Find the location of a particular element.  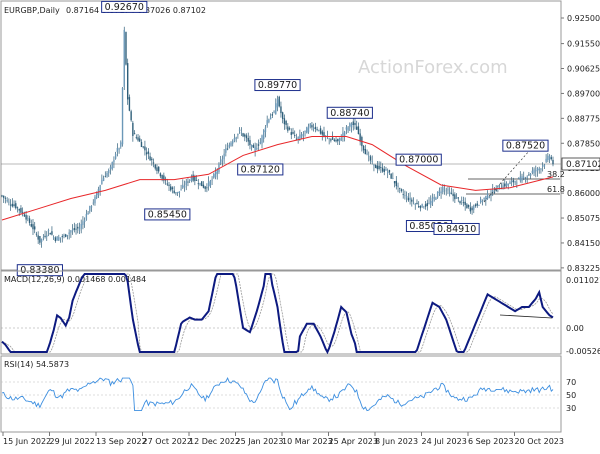

price-tick-label: 0.92500 is located at coordinates (583, 18).